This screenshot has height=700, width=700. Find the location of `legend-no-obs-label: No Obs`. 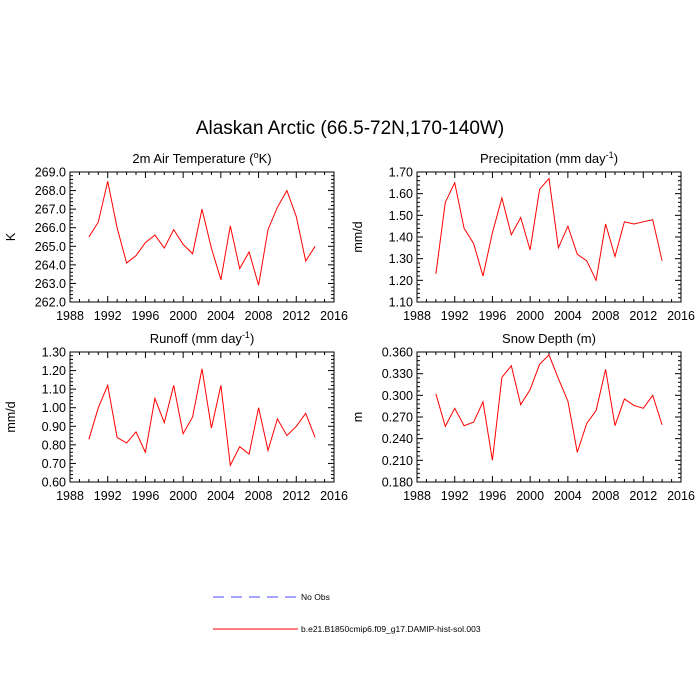

legend-no-obs-label: No Obs is located at coordinates (315, 597).